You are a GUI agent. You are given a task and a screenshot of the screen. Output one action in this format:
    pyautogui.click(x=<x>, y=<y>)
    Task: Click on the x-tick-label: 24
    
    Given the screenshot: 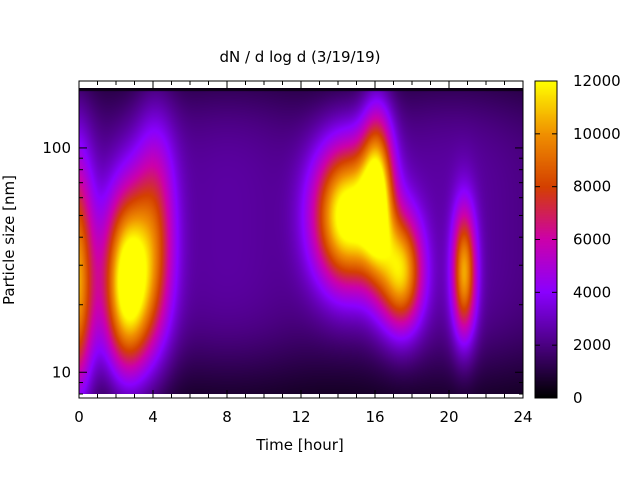 What is the action you would take?
    pyautogui.click(x=522, y=417)
    